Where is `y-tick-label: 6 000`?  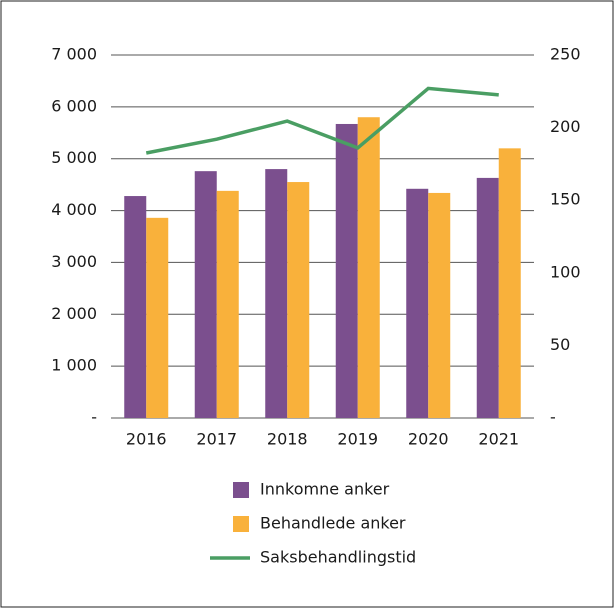
y-tick-label: 6 000 is located at coordinates (74, 105).